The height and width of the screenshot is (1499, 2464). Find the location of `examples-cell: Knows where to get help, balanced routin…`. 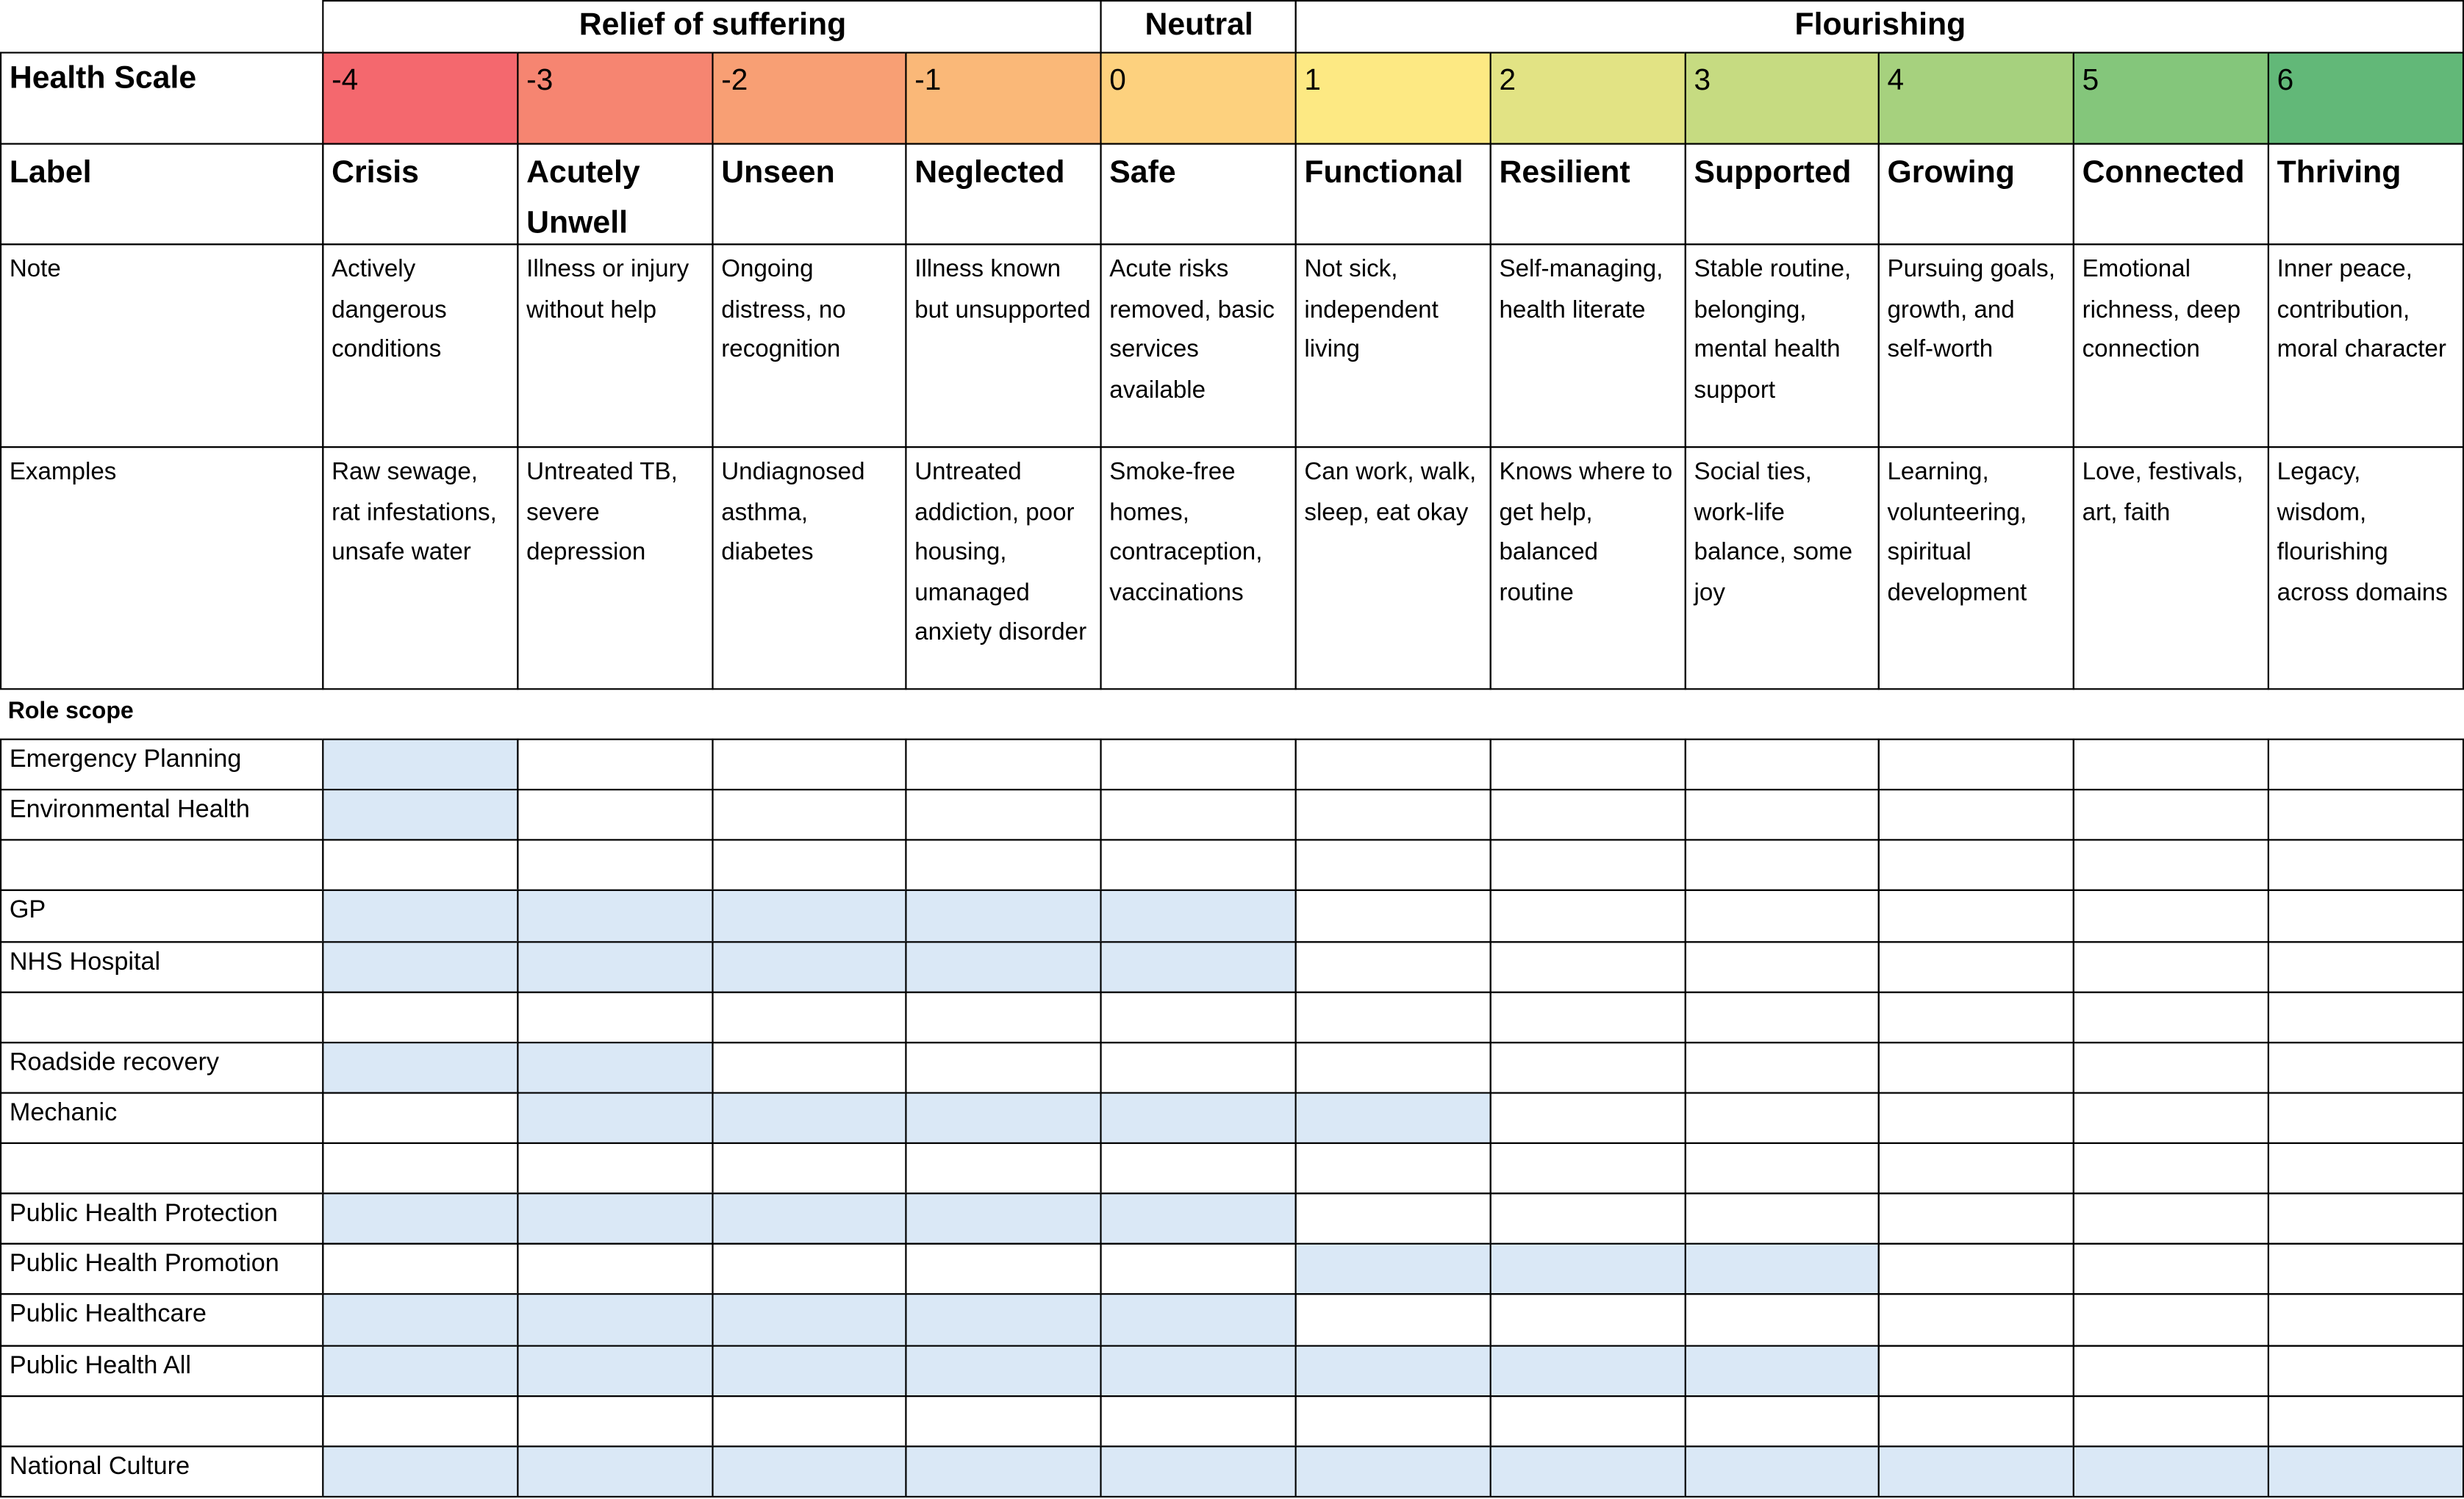

examples-cell: Knows where to get help, balanced routin… is located at coordinates (1588, 568).